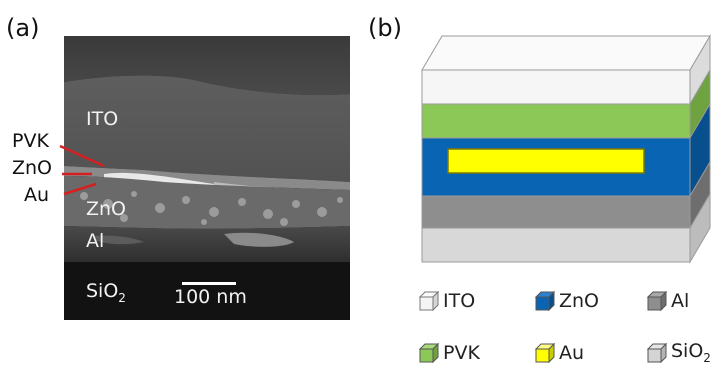 This screenshot has width=722, height=370. I want to click on legend-swatch-zno, so click(545, 301).